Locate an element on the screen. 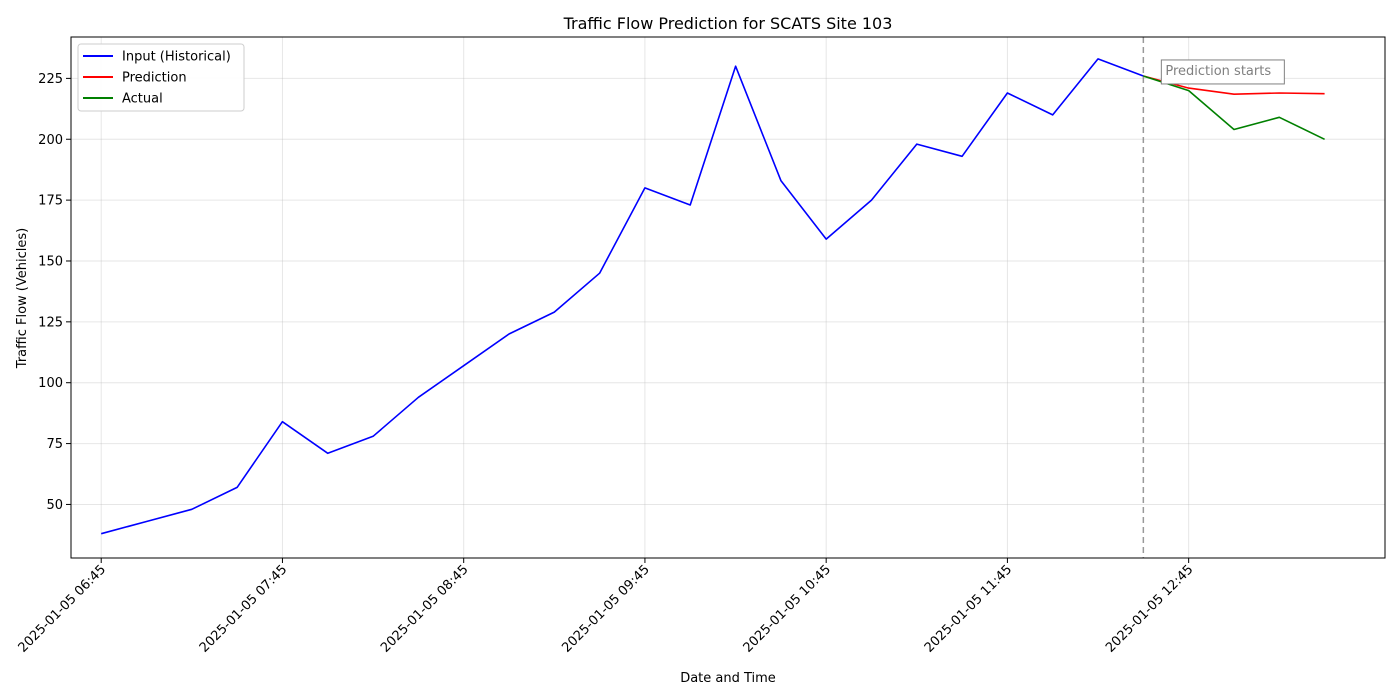  prediction-annotation: Prediction starts is located at coordinates (1222, 72).